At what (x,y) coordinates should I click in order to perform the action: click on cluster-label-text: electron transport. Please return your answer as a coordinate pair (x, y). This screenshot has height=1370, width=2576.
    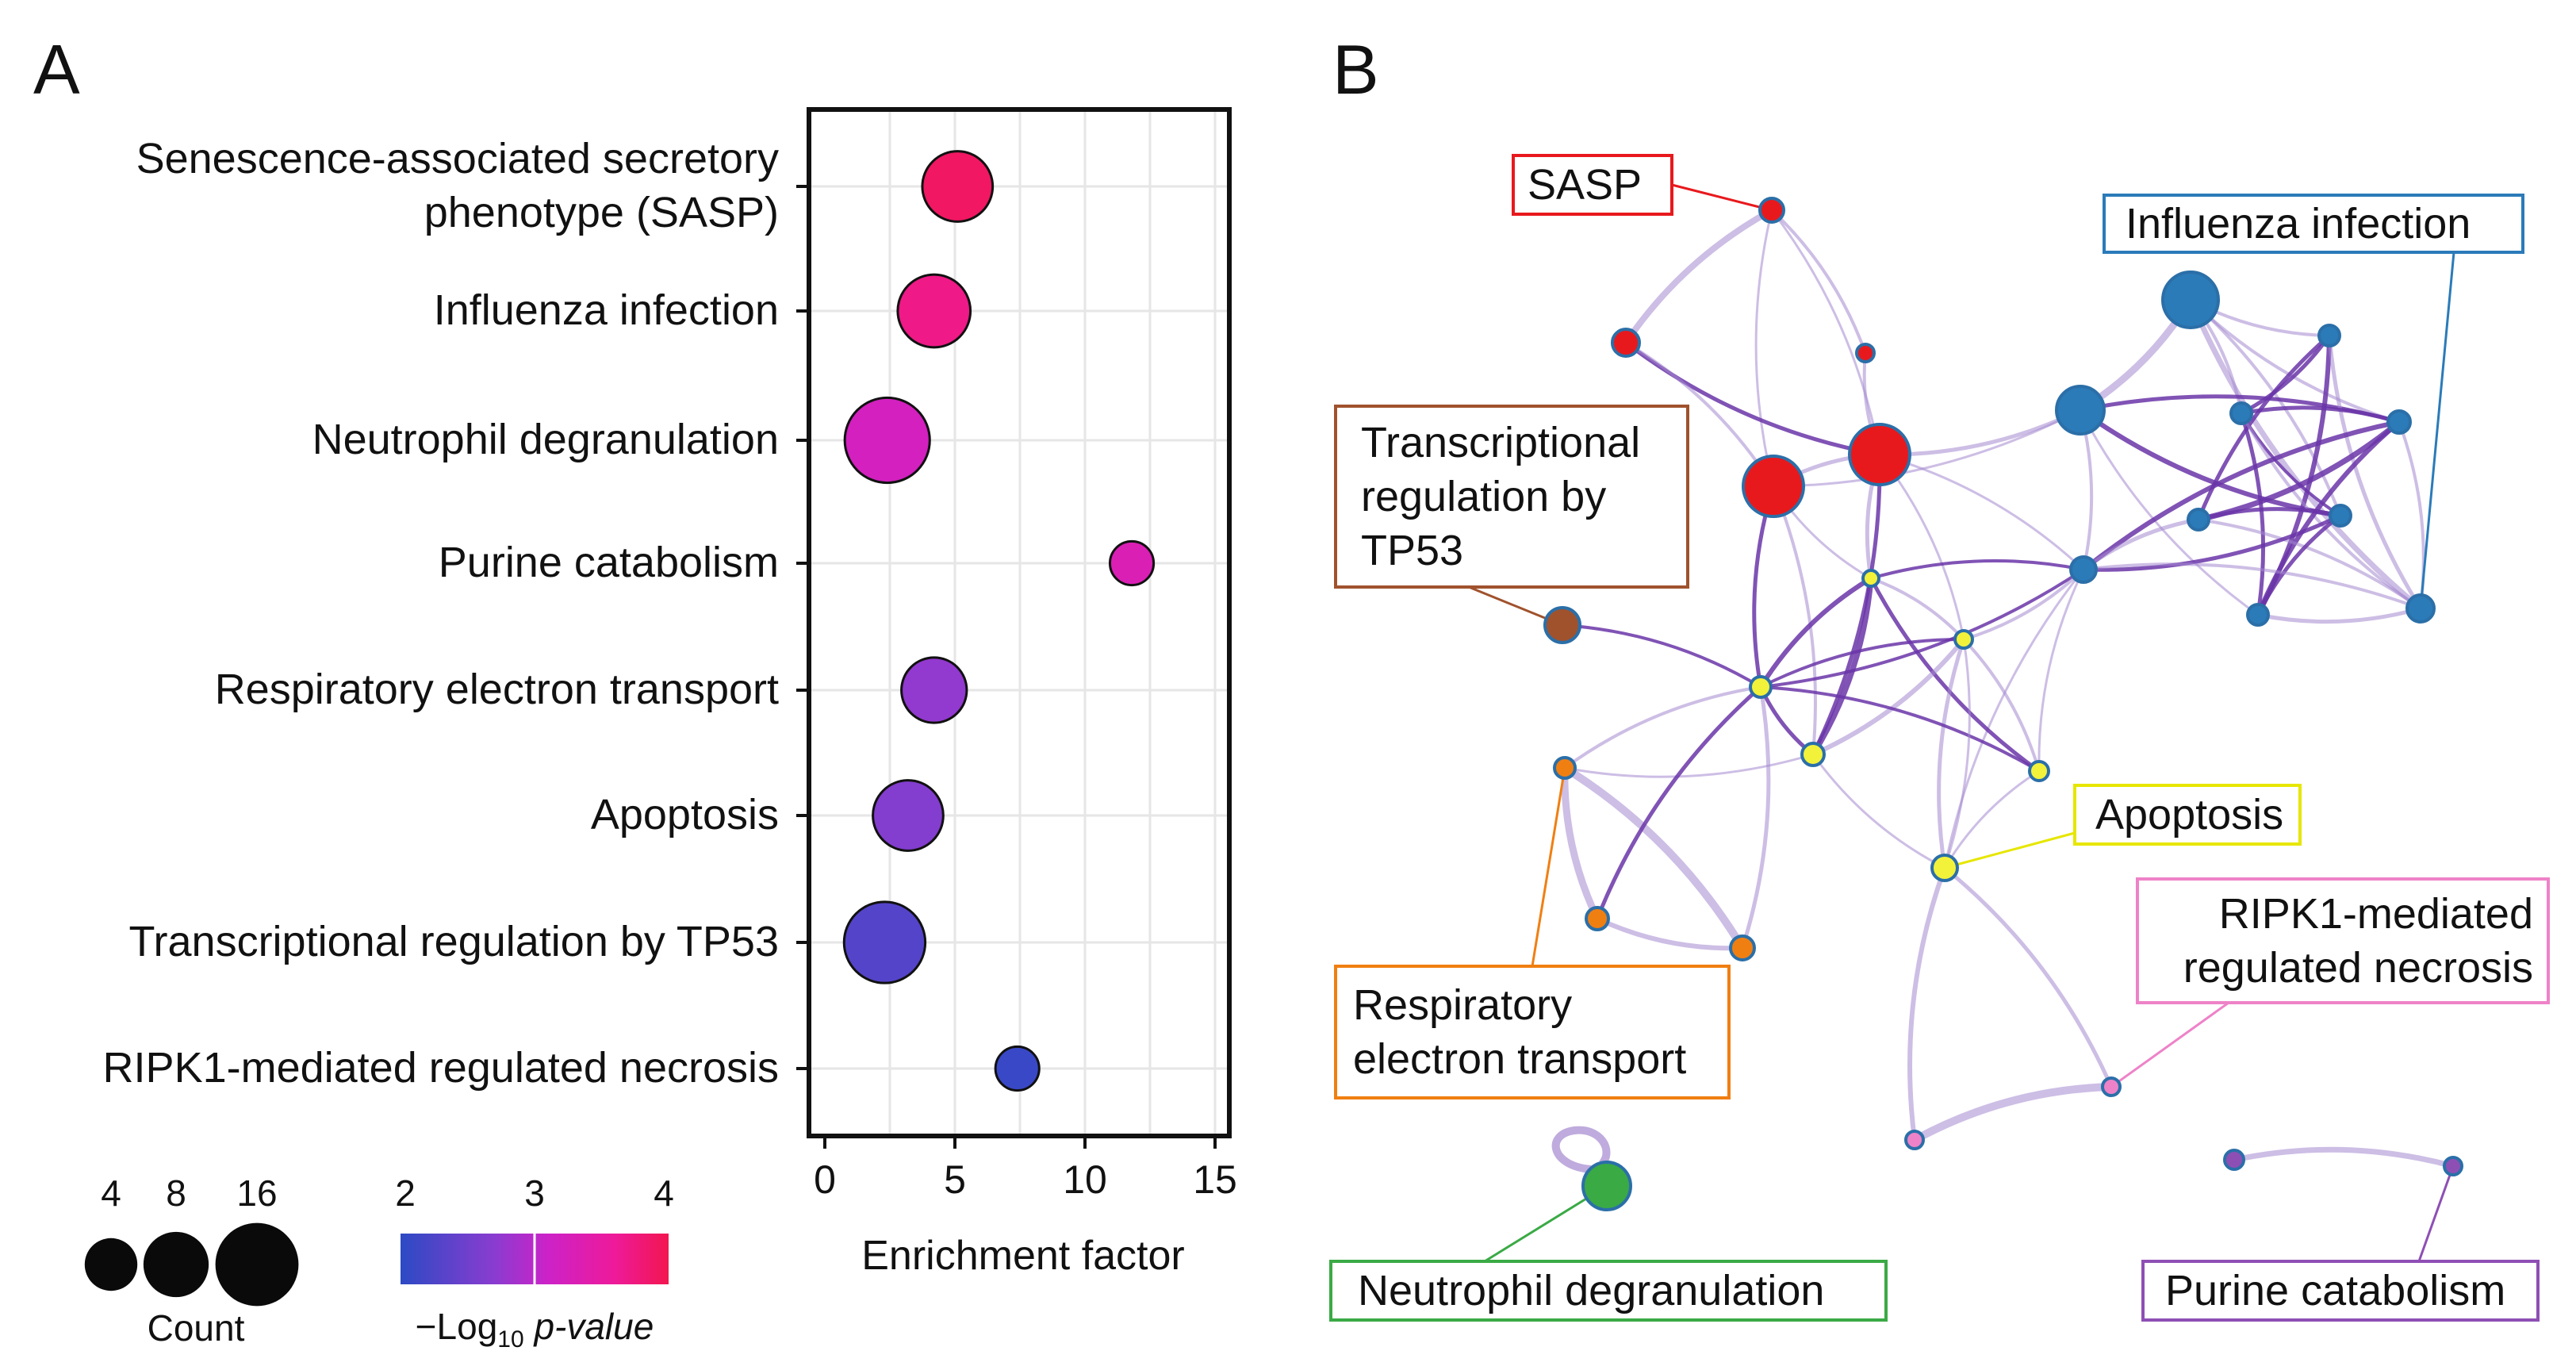
    Looking at the image, I should click on (1520, 1059).